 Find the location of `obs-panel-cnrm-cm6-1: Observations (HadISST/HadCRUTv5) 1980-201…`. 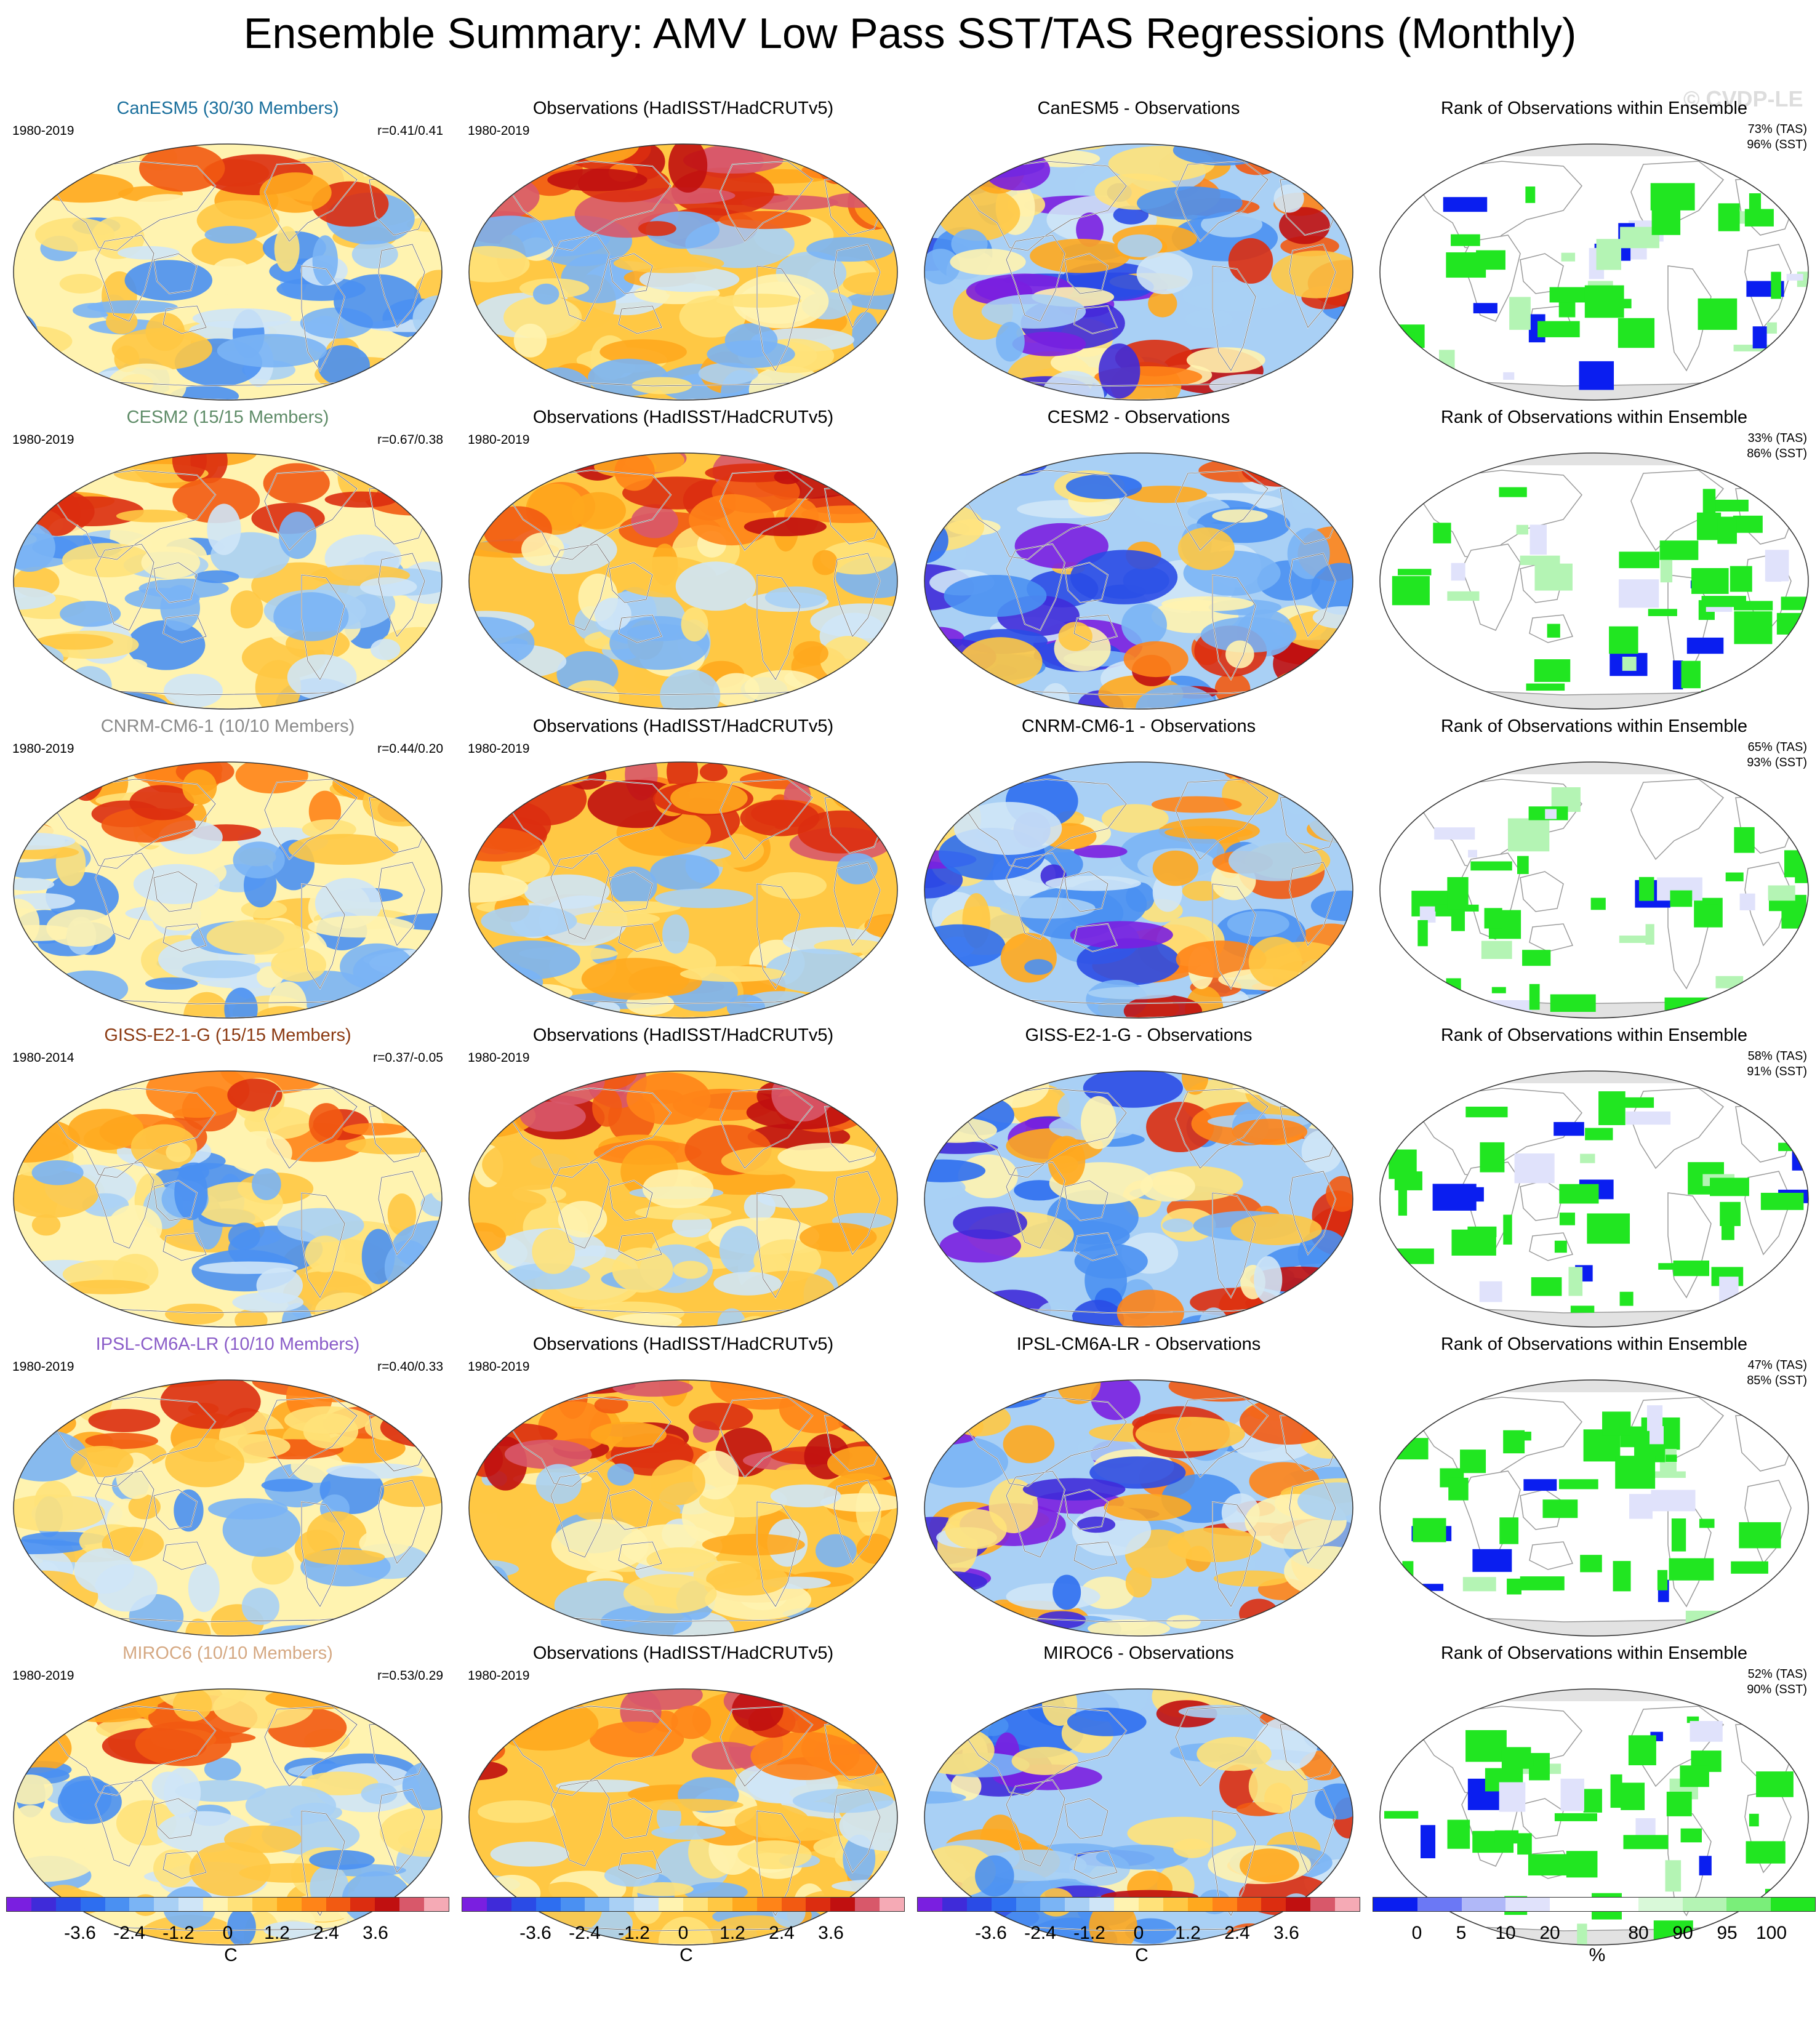

obs-panel-cnrm-cm6-1: Observations (HadISST/HadCRUTv5) 1980-201… is located at coordinates (683, 870).